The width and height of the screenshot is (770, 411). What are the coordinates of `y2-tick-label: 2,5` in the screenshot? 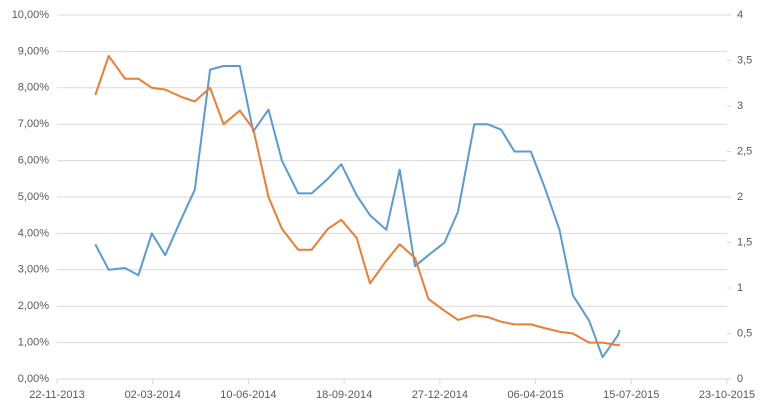 It's located at (744, 151).